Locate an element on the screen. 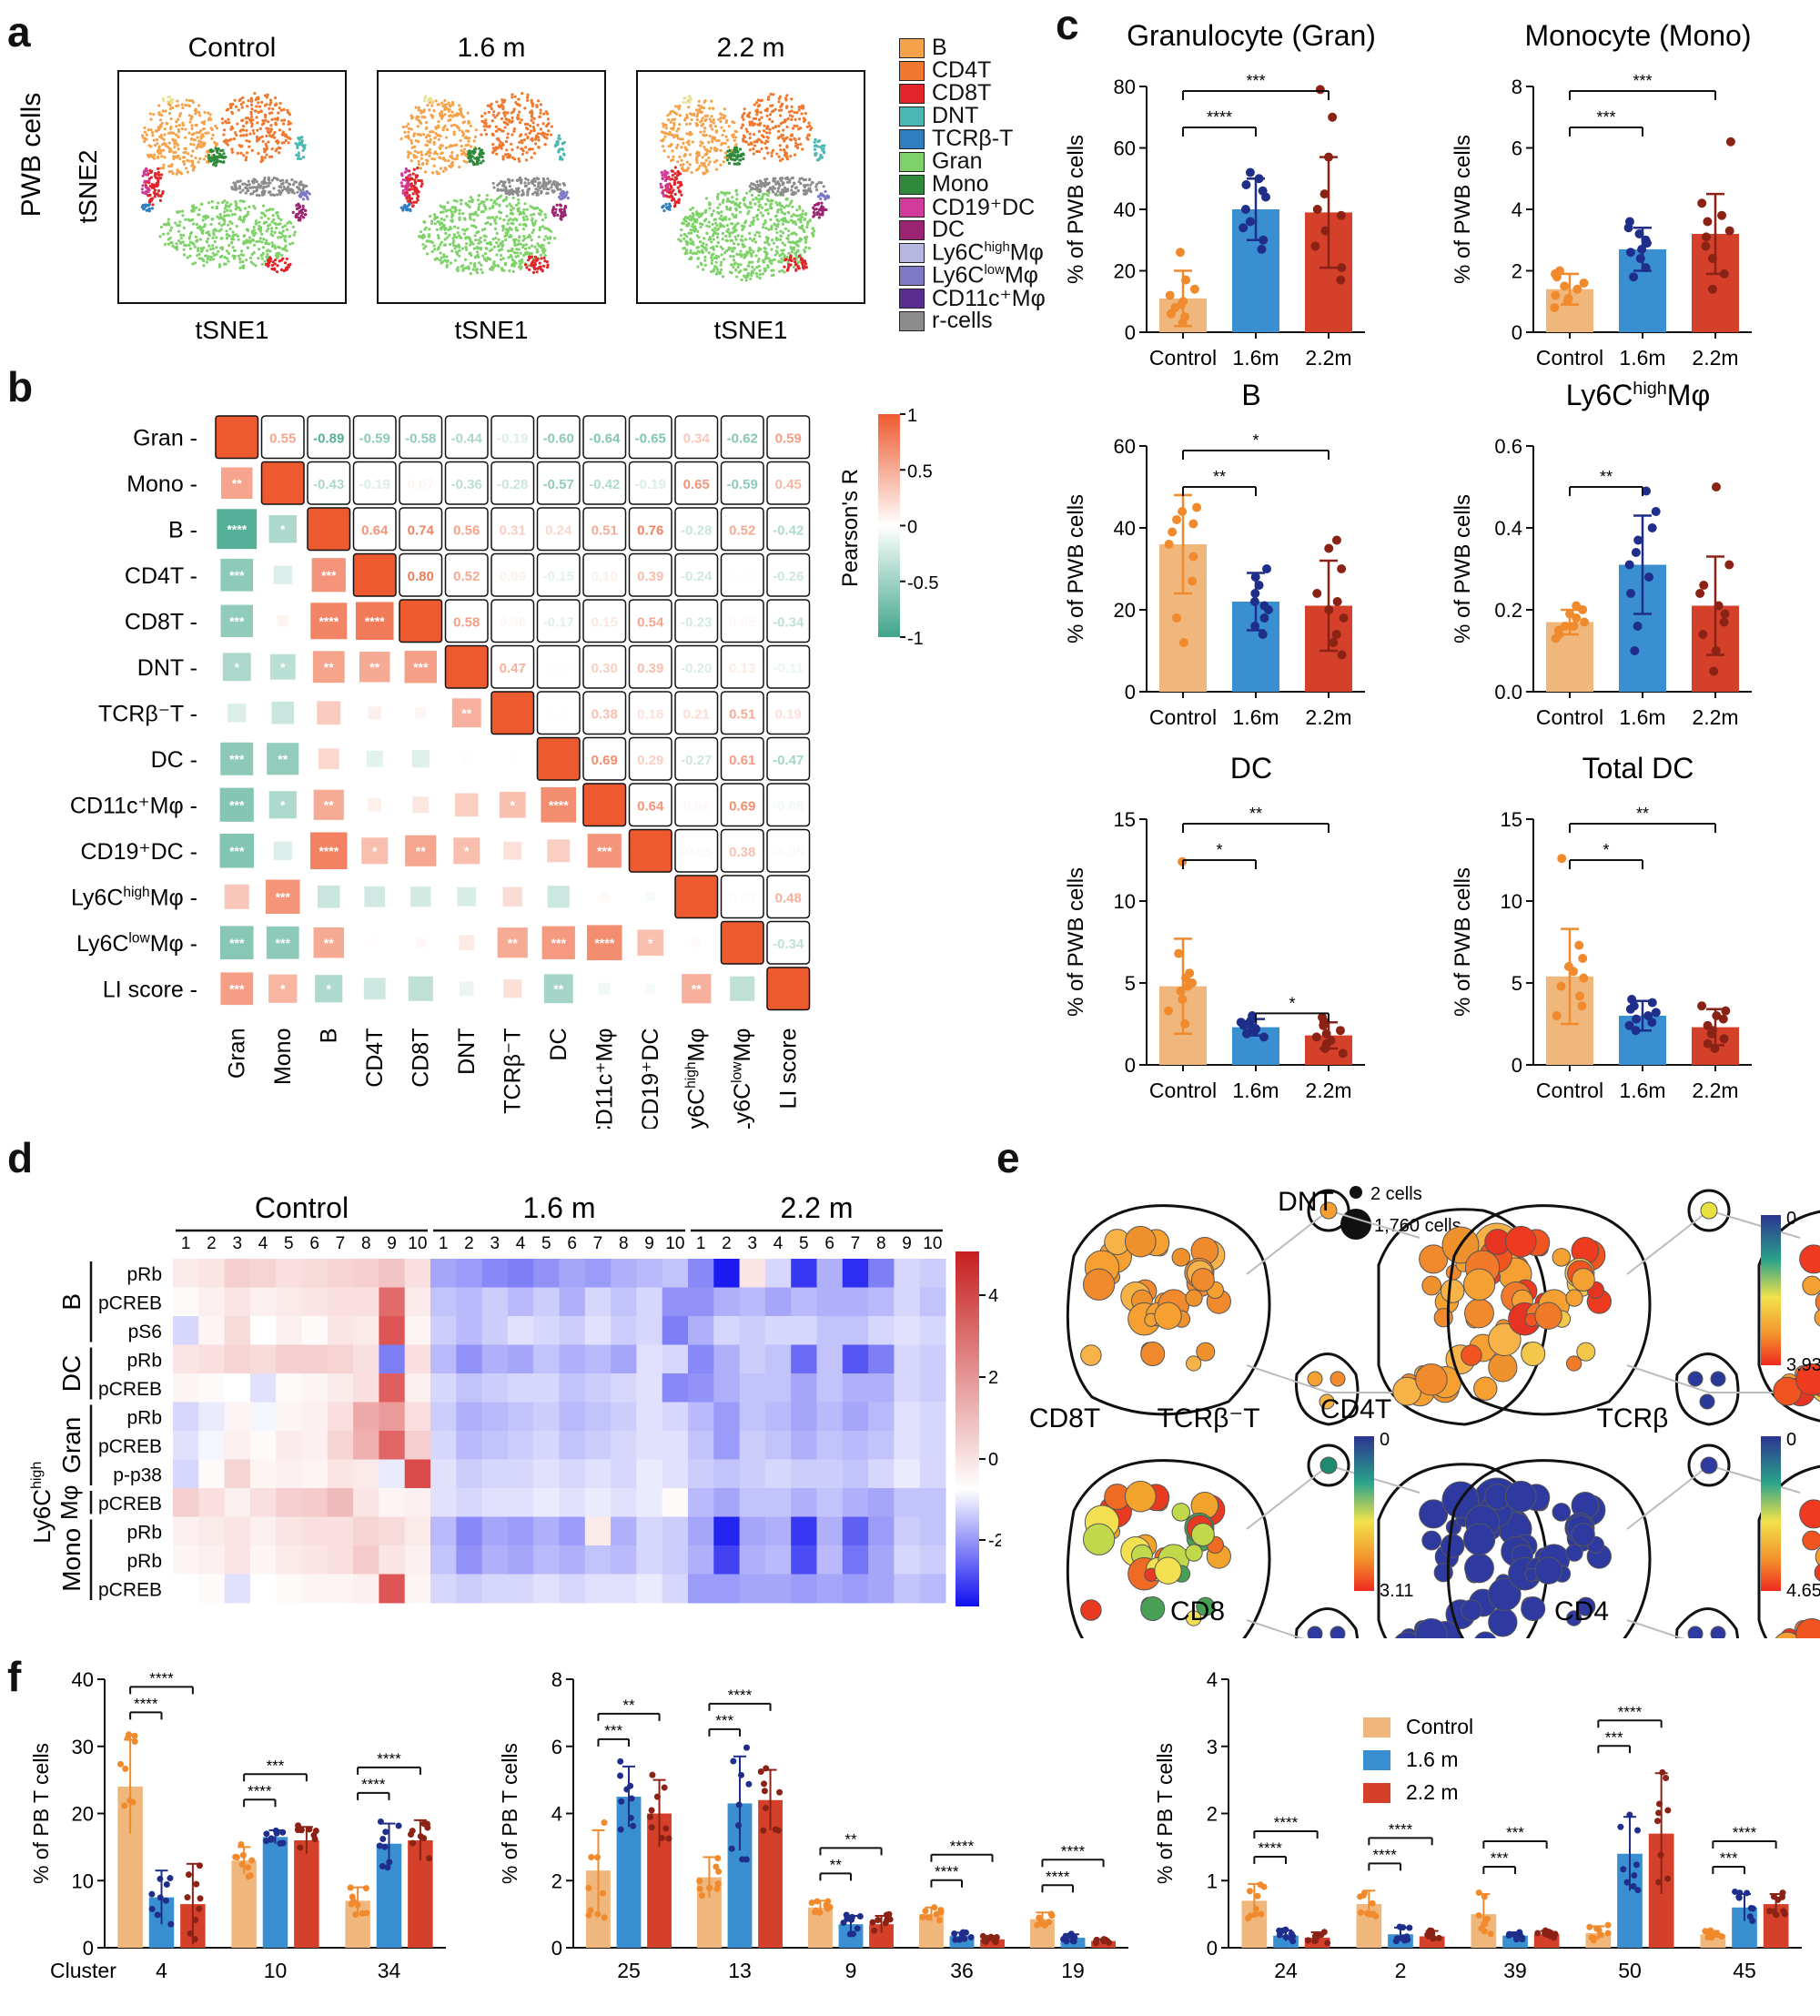  sig-label: *** is located at coordinates (1643, 81).